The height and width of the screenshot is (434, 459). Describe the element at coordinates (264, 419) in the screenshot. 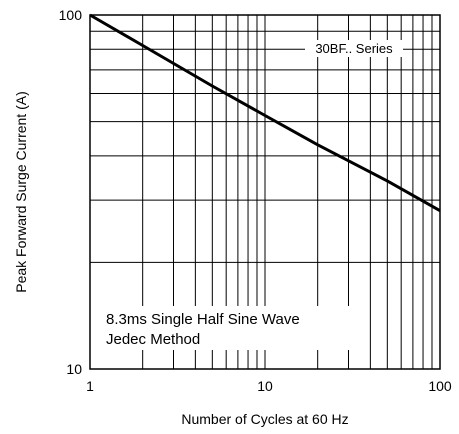

I see `x-axis-label: Number of Cycles at 60 Hz` at that location.